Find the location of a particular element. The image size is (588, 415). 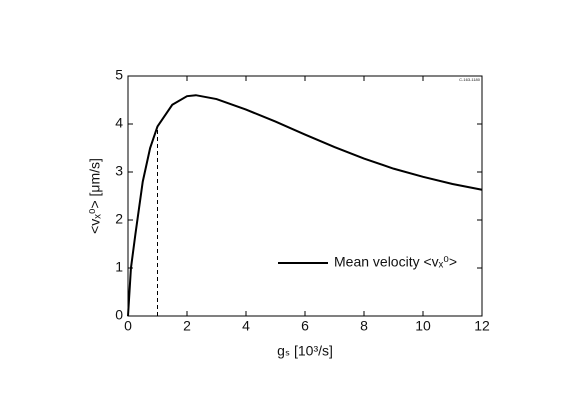

x-tick-label: 0 is located at coordinates (128, 326).